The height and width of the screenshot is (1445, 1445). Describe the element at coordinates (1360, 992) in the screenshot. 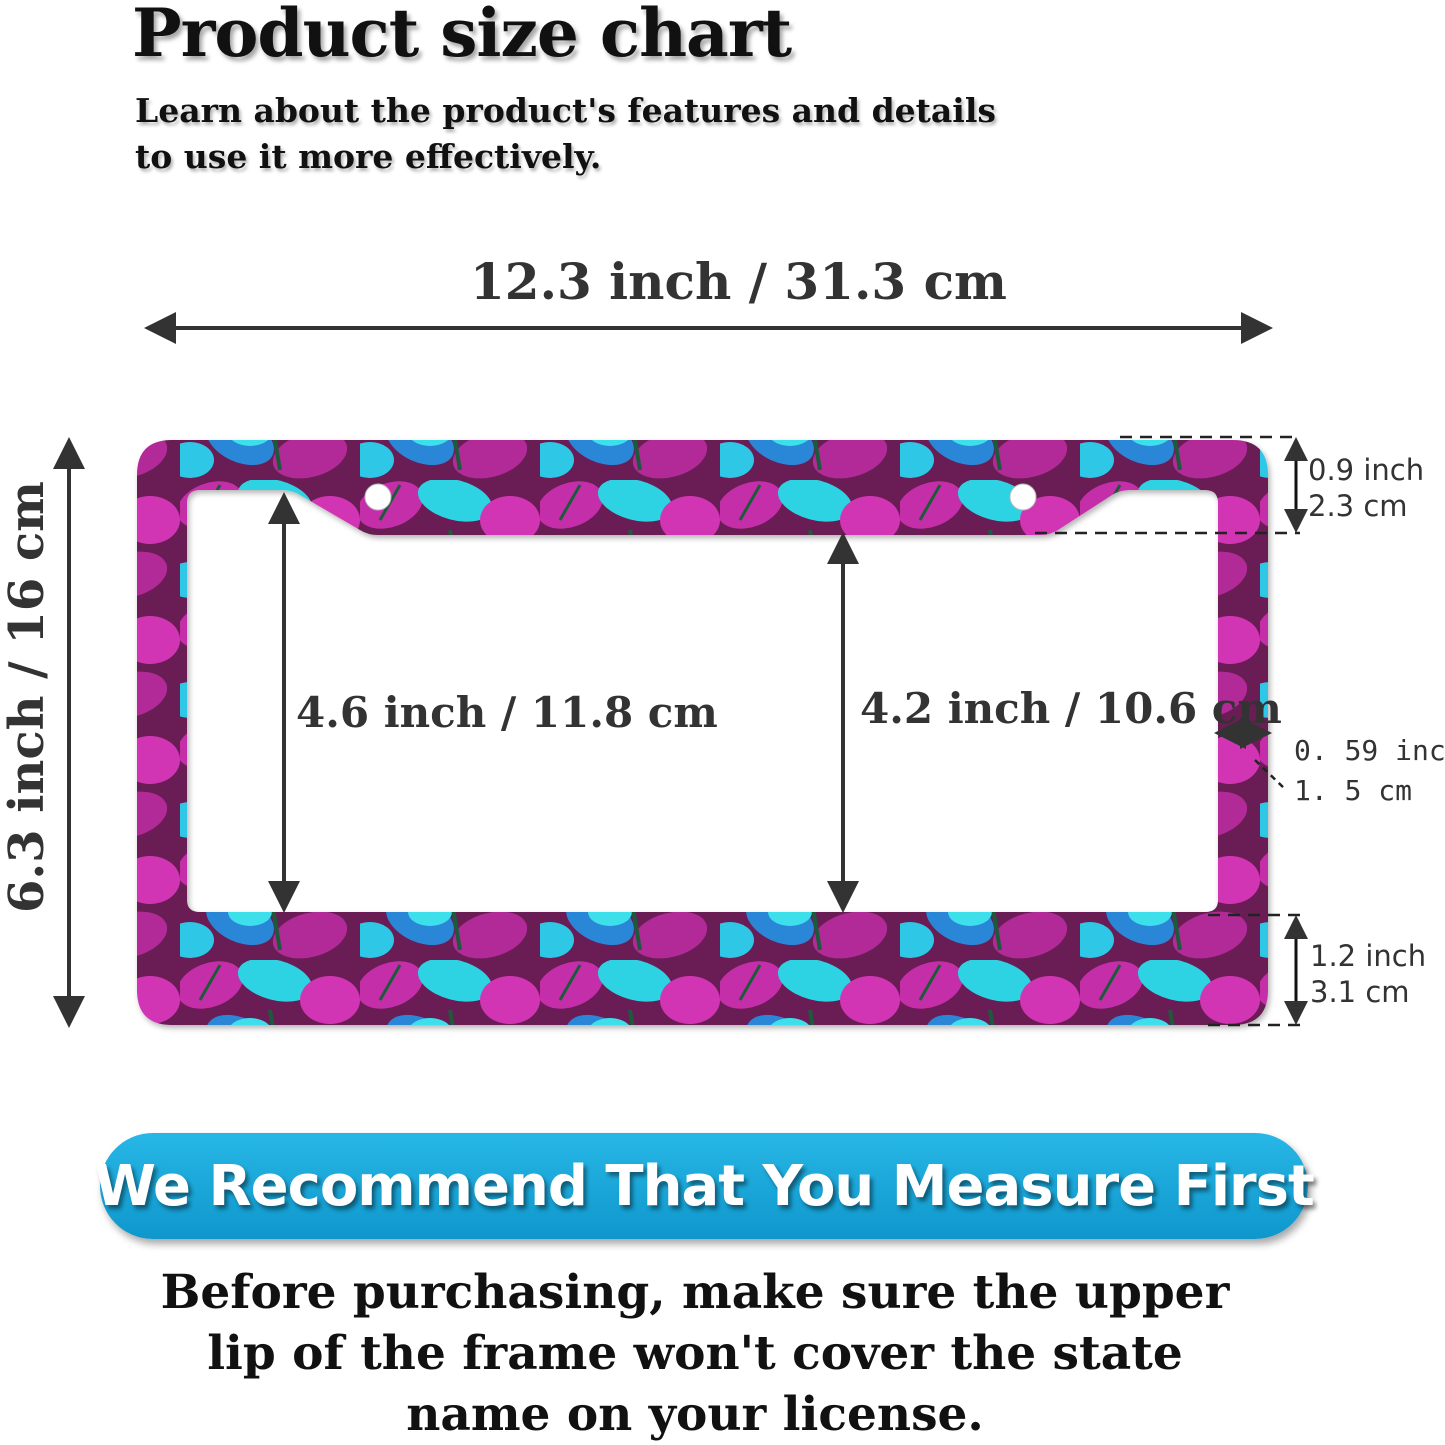

I see `bottom-border-cm: 3.1 cm` at that location.